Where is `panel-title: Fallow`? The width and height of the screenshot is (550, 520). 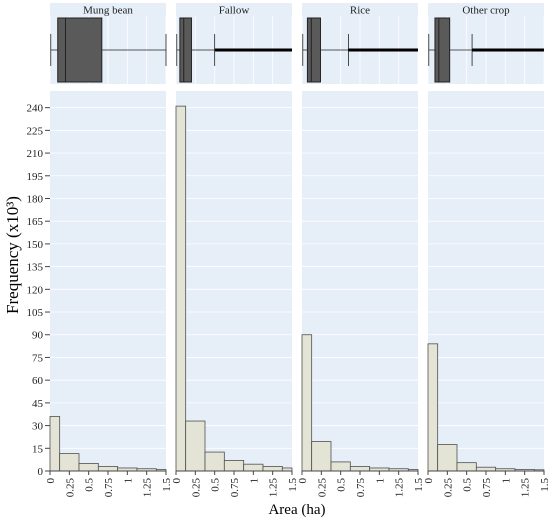 panel-title: Fallow is located at coordinates (234, 11).